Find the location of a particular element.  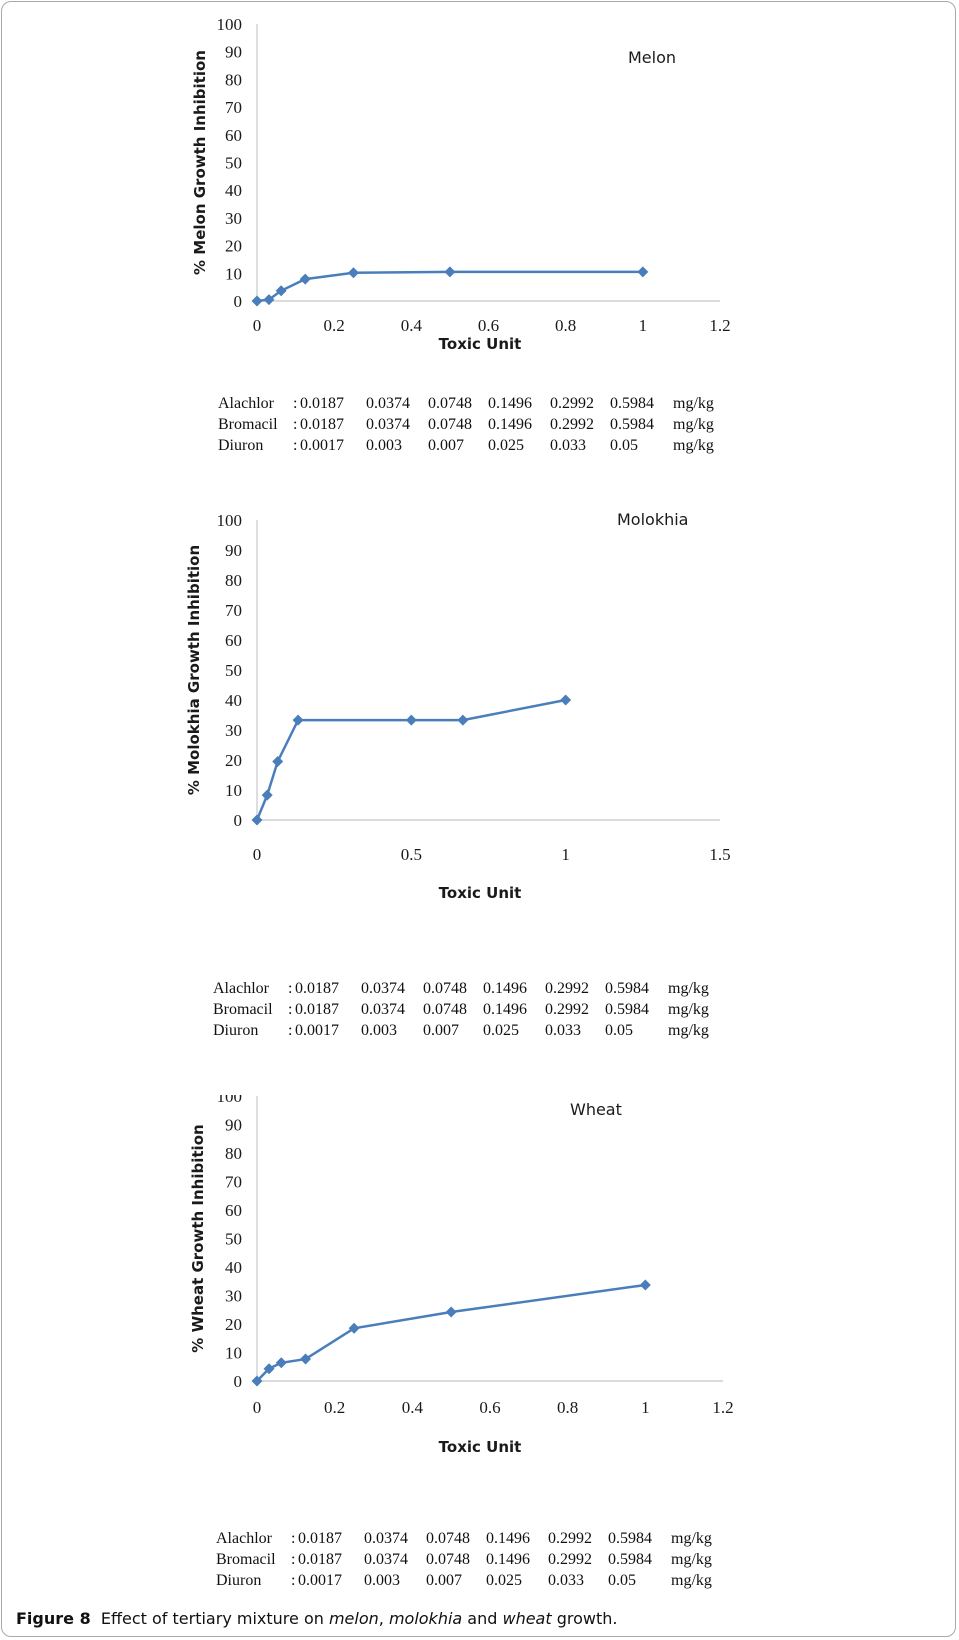

y-tick-label: 20 is located at coordinates (233, 760).